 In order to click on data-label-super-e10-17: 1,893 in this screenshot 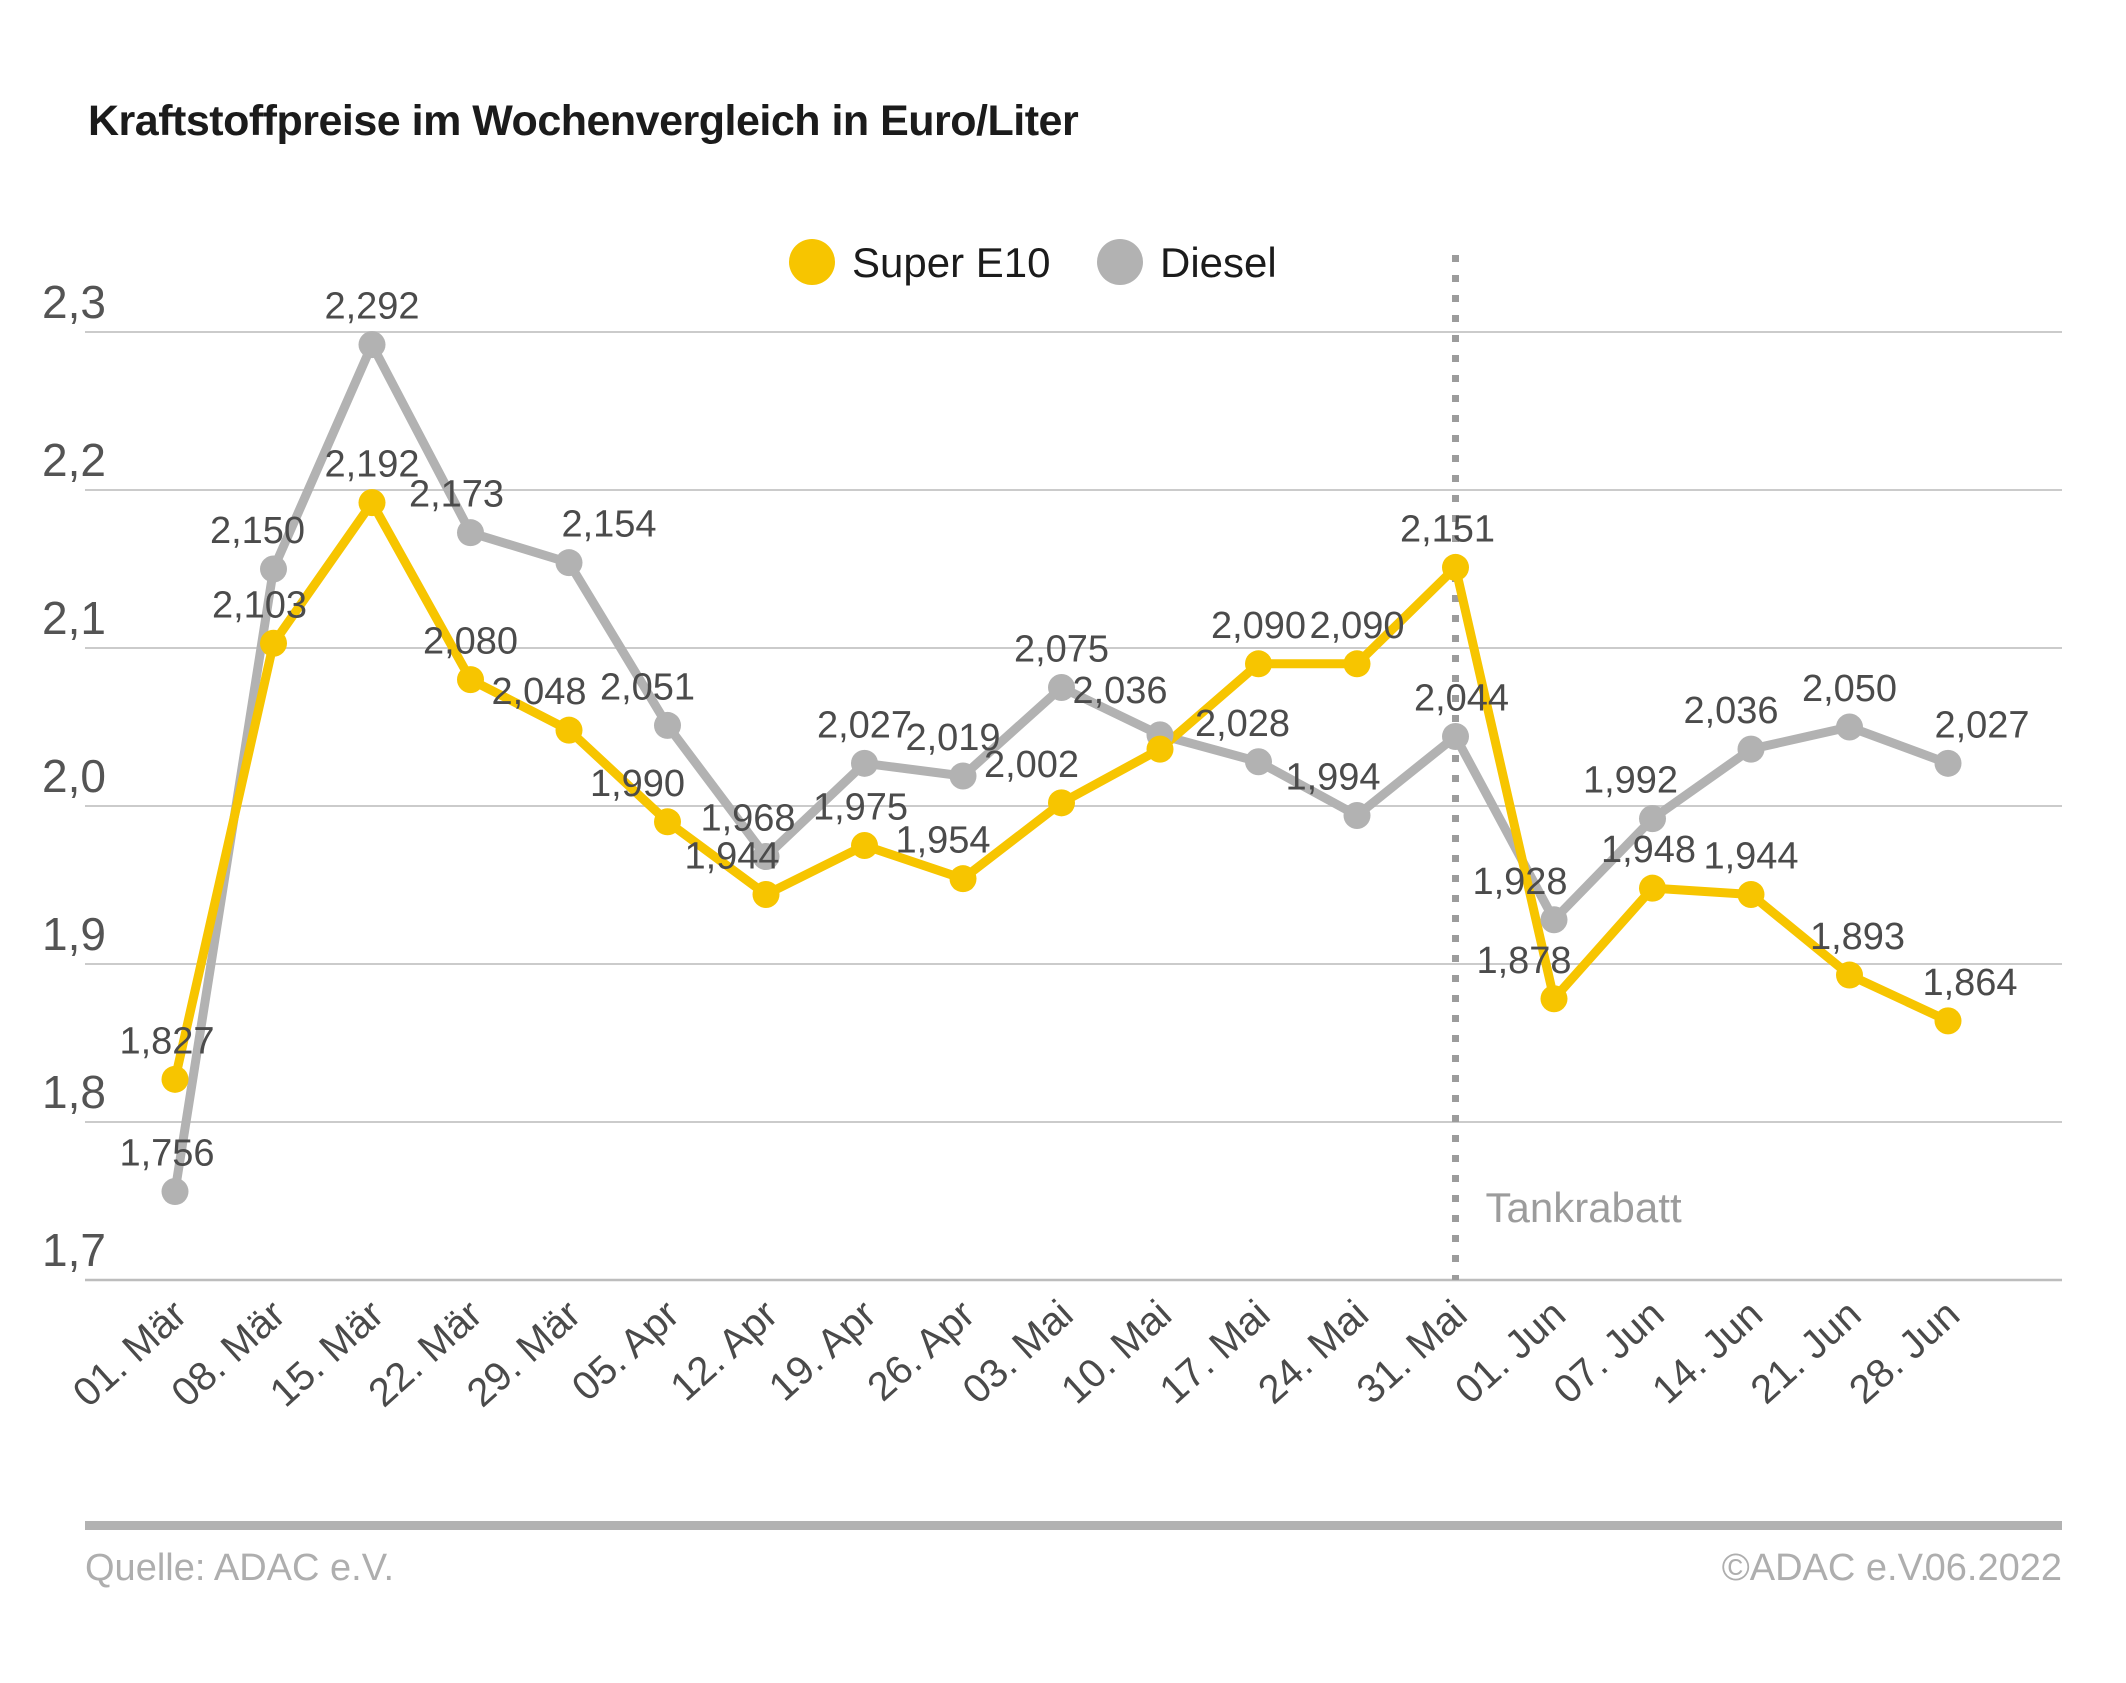, I will do `click(1857, 937)`.